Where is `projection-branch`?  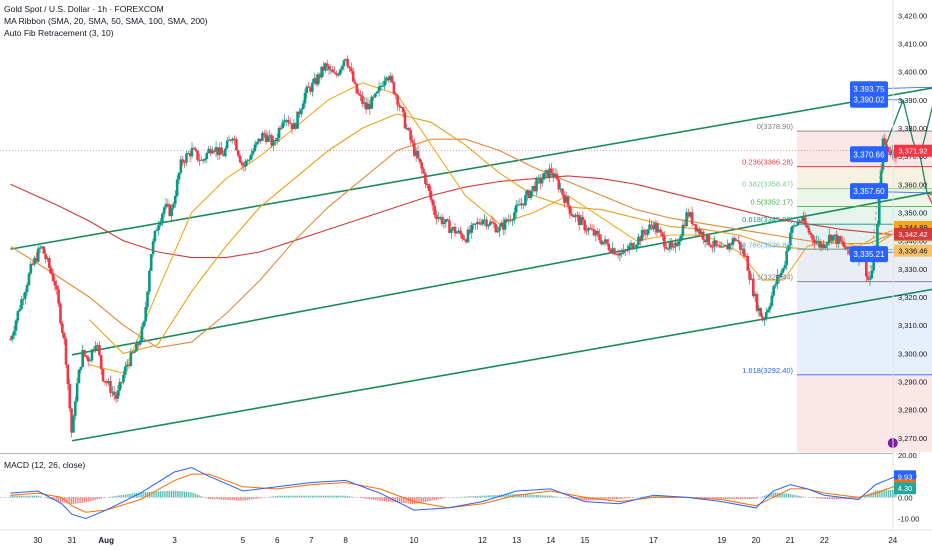
projection-branch is located at coordinates (929, 194).